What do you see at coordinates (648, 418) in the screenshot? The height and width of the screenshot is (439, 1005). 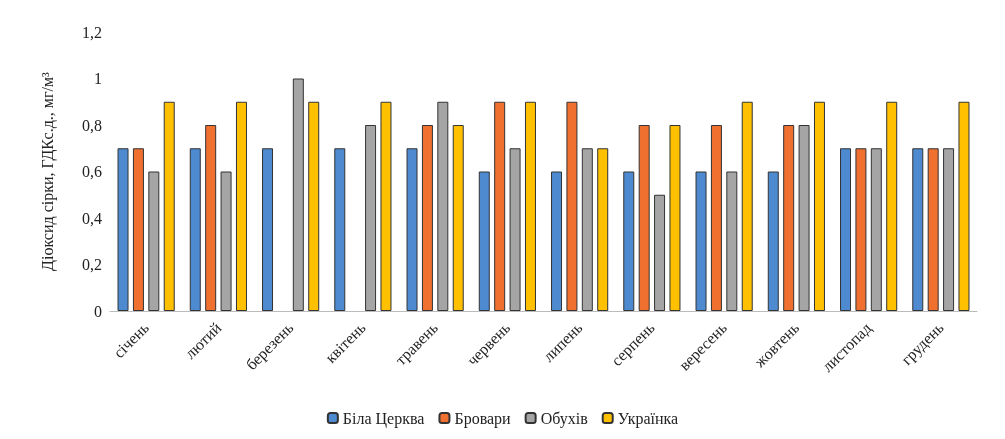 I see `legend-label: Українка` at bounding box center [648, 418].